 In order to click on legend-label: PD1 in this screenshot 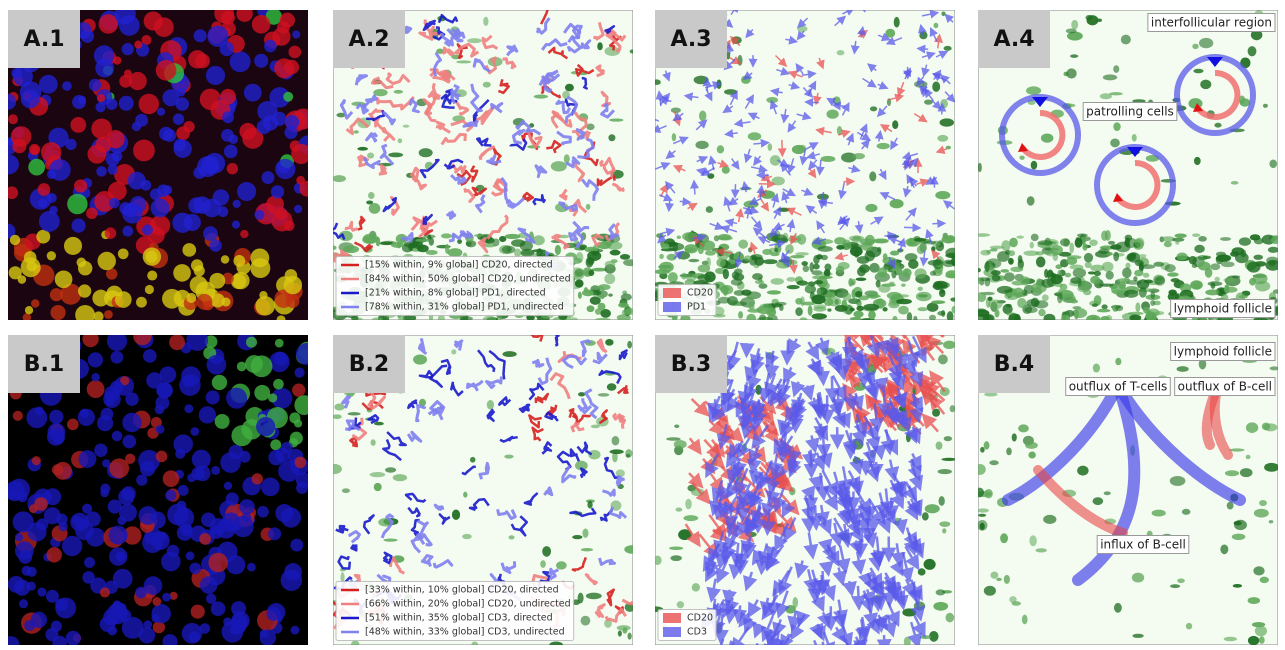, I will do `click(696, 307)`.